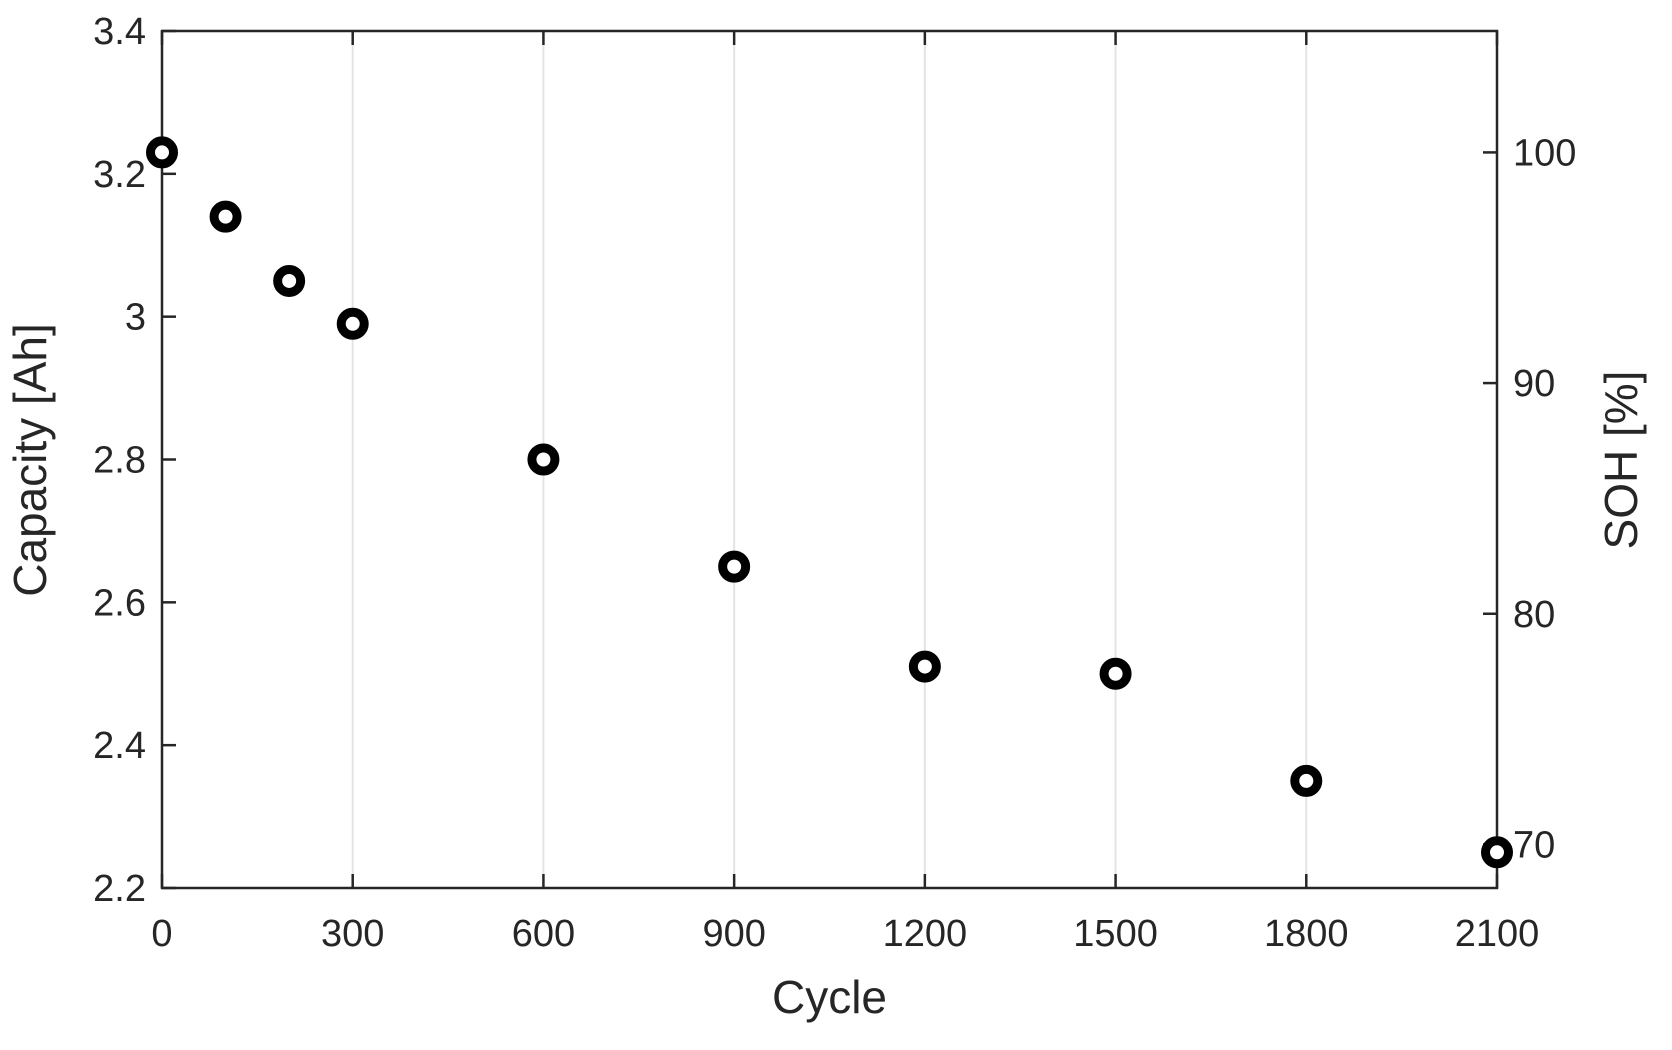 The image size is (1672, 1050). I want to click on x-tick-label: 0, so click(161, 934).